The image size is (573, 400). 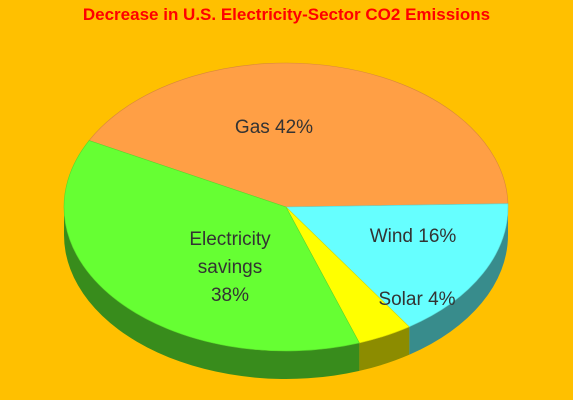 What do you see at coordinates (413, 236) in the screenshot?
I see `label-wind: Wind 16%` at bounding box center [413, 236].